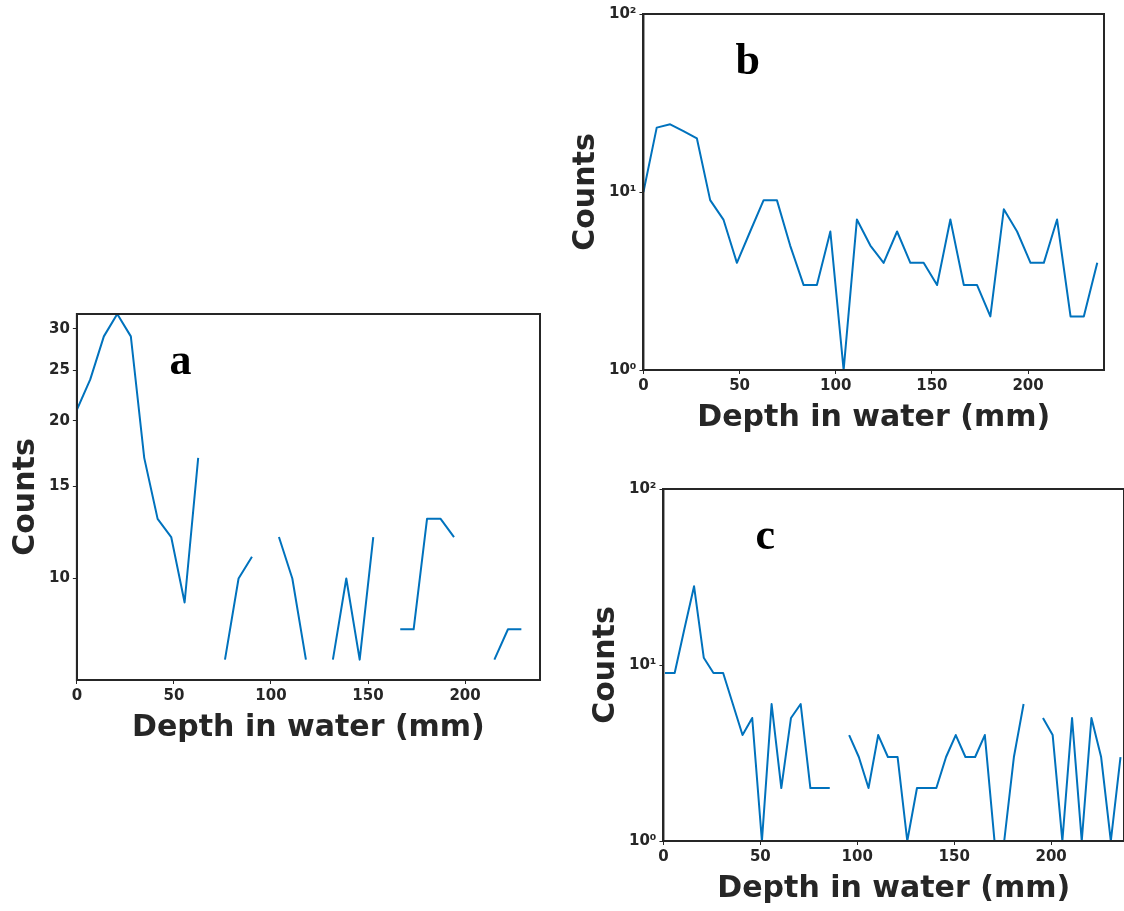 The image size is (1124, 911). Describe the element at coordinates (180, 359) in the screenshot. I see `annotation: a` at that location.